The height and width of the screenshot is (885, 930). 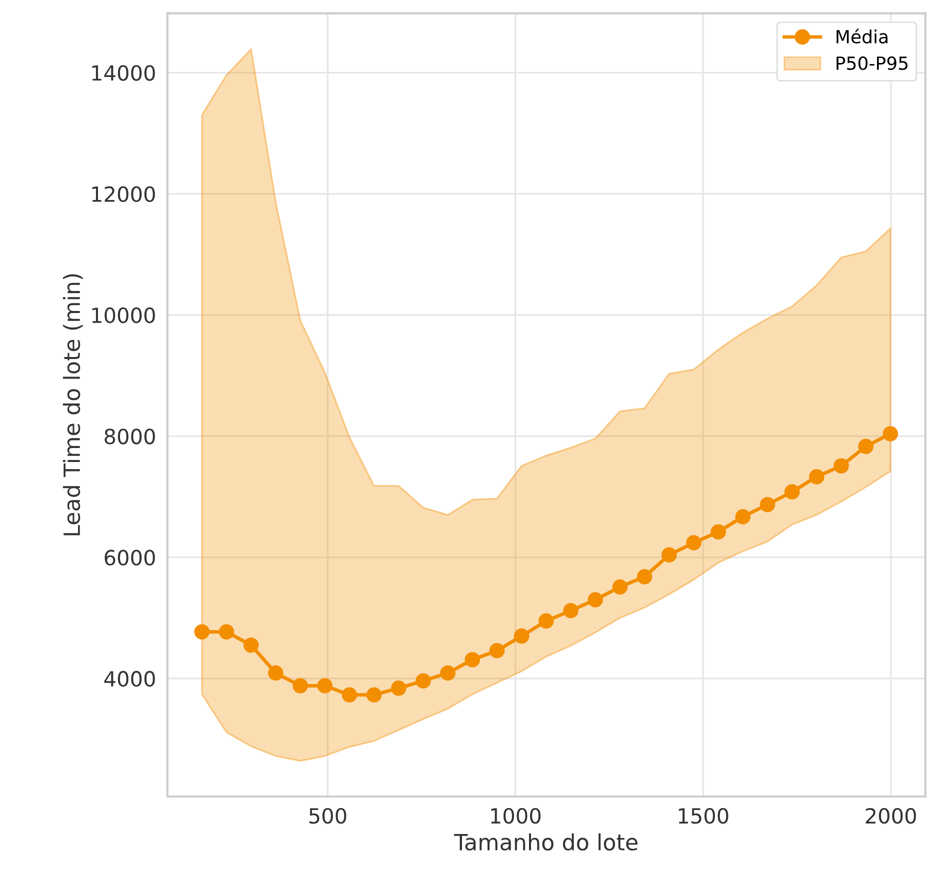 What do you see at coordinates (872, 63) in the screenshot?
I see `annotation: P50-P95` at bounding box center [872, 63].